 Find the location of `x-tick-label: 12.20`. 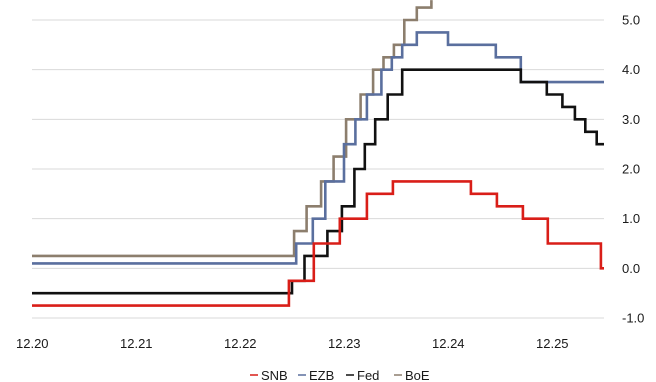

x-tick-label: 12.20 is located at coordinates (32, 343).